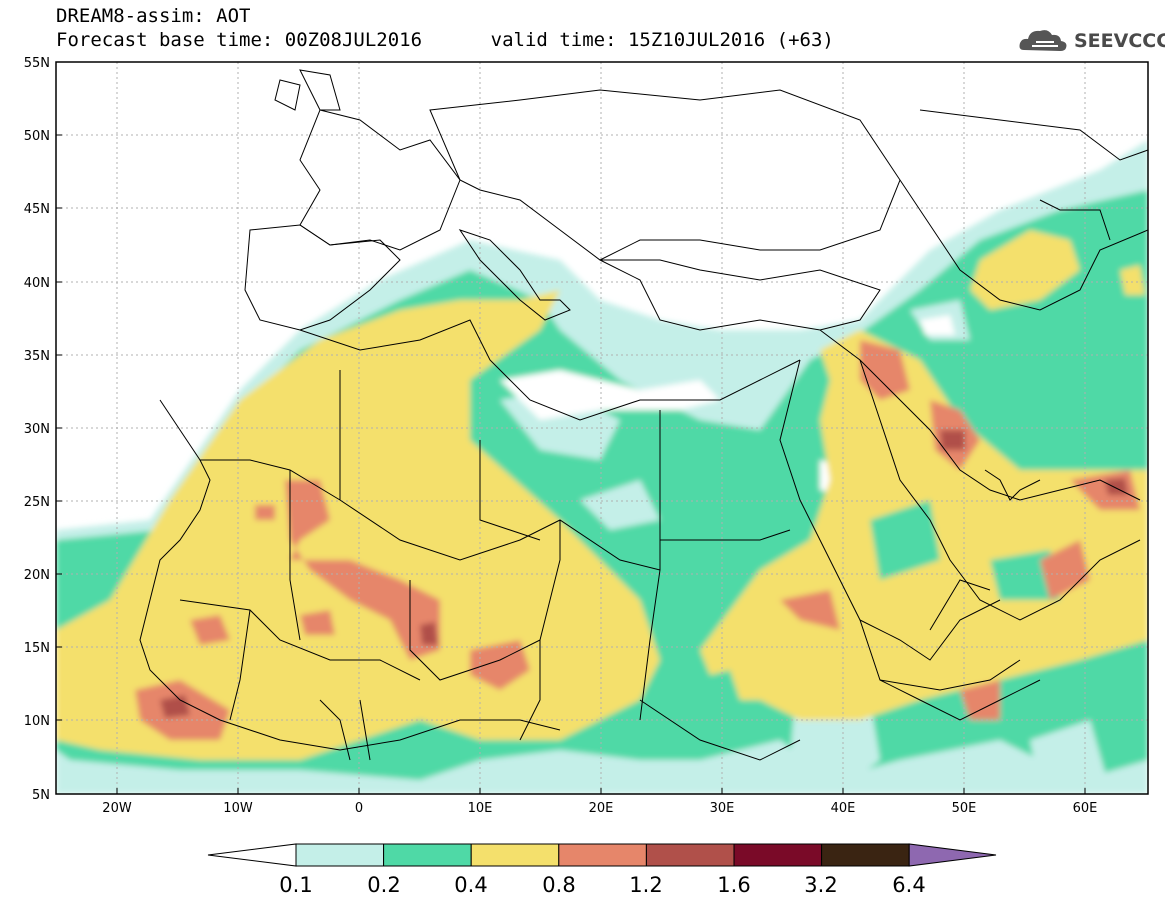  Describe the element at coordinates (41, 795) in the screenshot. I see `lat-label: 5N` at that location.